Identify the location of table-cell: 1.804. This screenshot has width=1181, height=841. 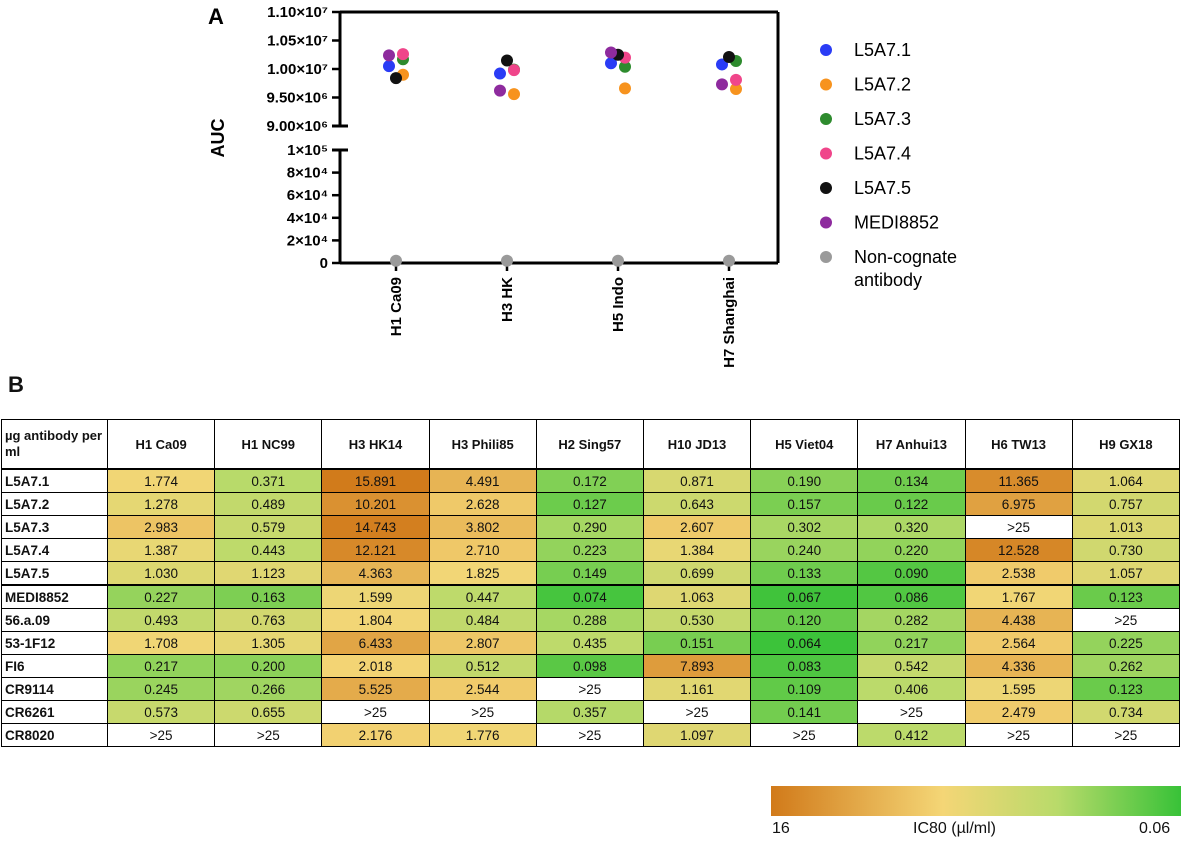
(375, 620).